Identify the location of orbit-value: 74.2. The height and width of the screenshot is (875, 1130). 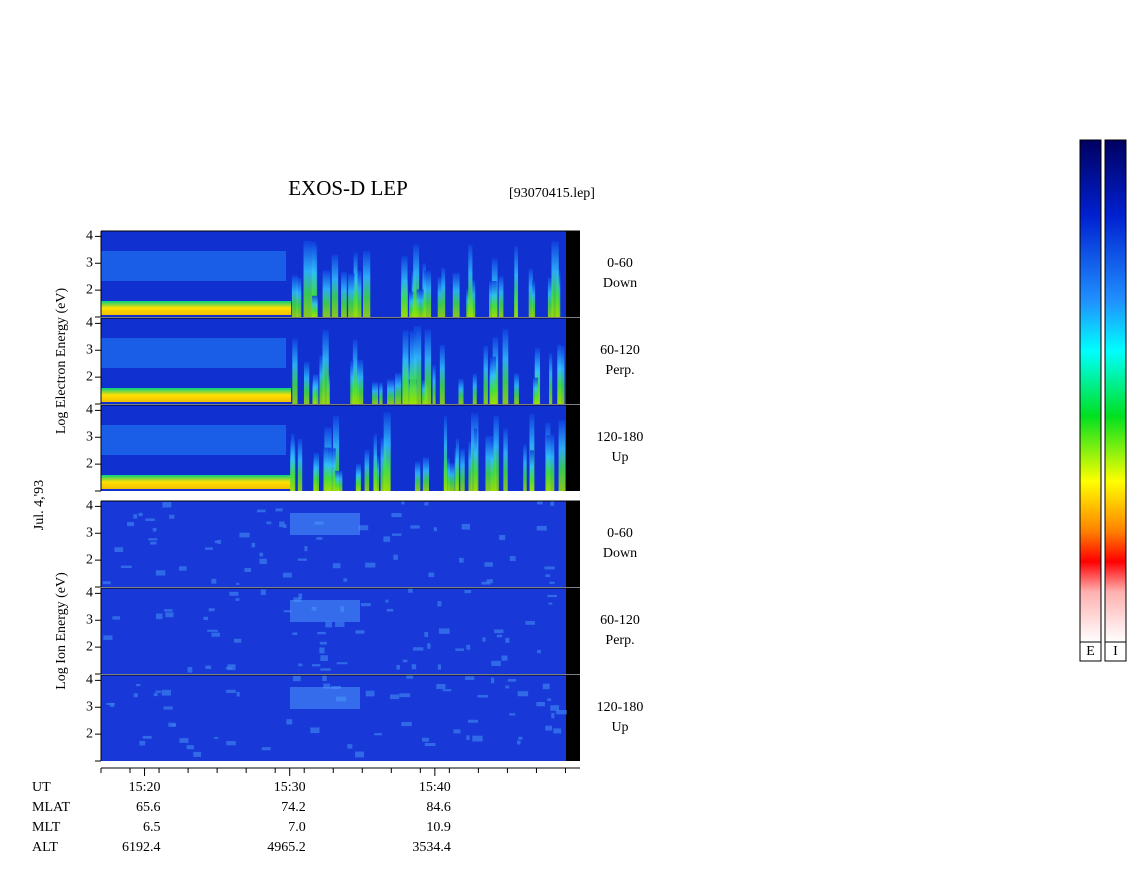
(293, 807).